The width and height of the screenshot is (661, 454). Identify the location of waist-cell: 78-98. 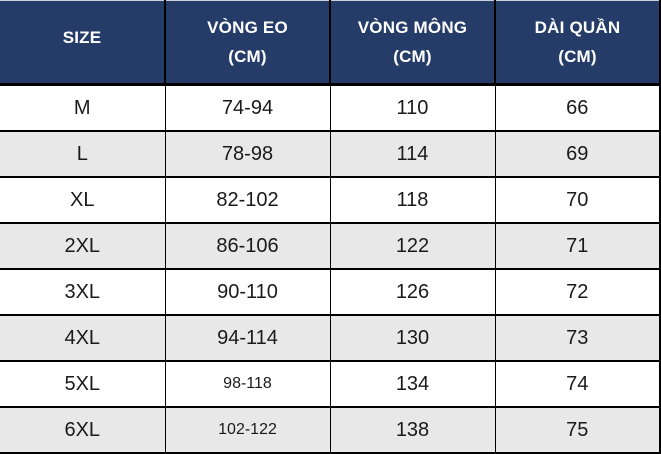
(247, 154).